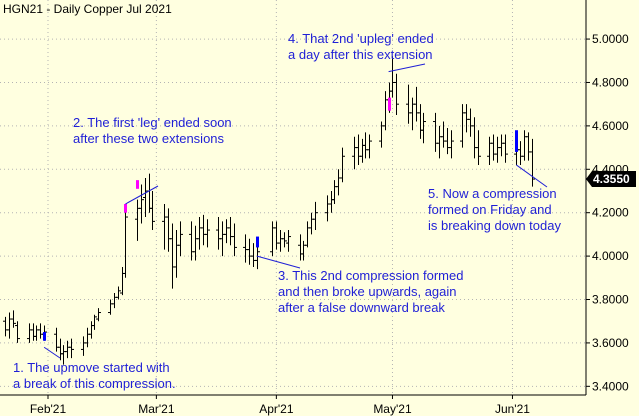 Image resolution: width=639 pixels, height=416 pixels. I want to click on annotation-3-line-3: after a false downward break, so click(361, 307).